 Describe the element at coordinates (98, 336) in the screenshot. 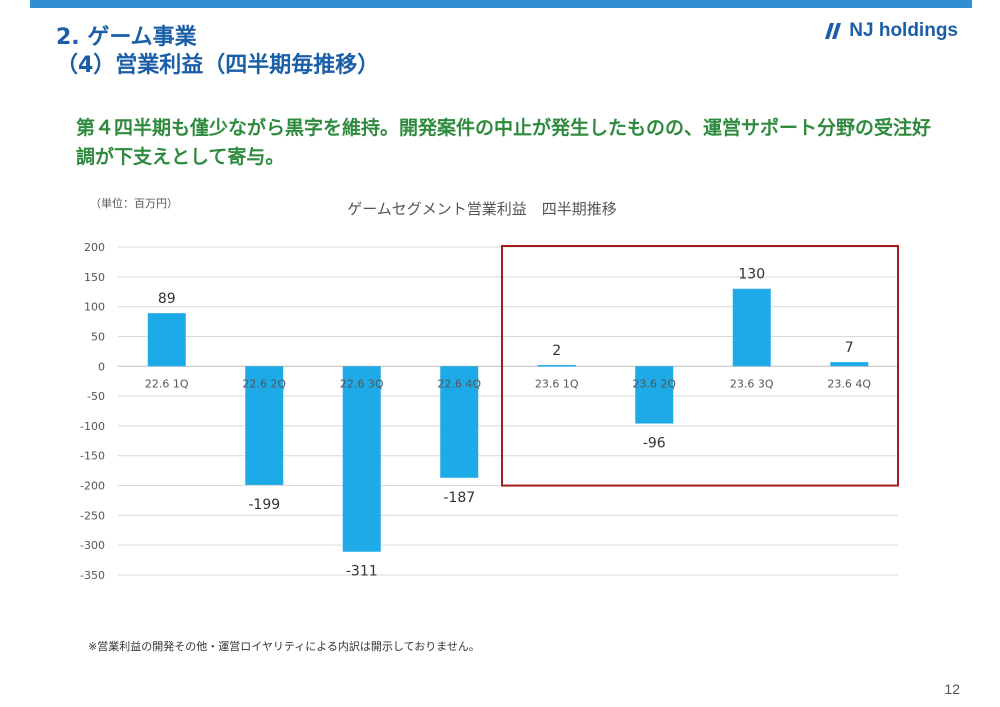

I see `y-tick-label: 50` at that location.